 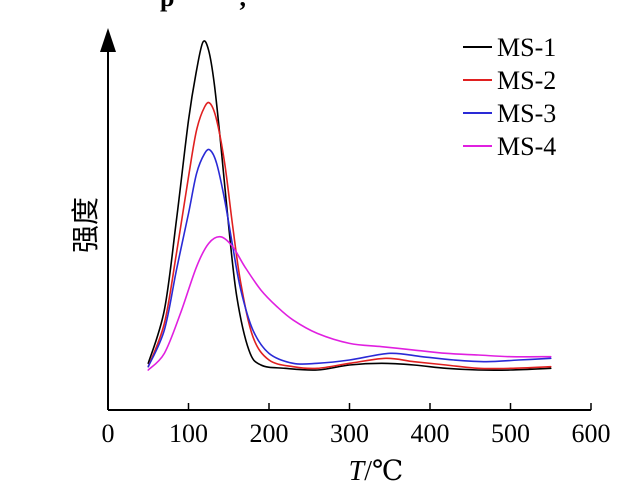 I want to click on x-tick-label: 0, so click(x=108, y=433).